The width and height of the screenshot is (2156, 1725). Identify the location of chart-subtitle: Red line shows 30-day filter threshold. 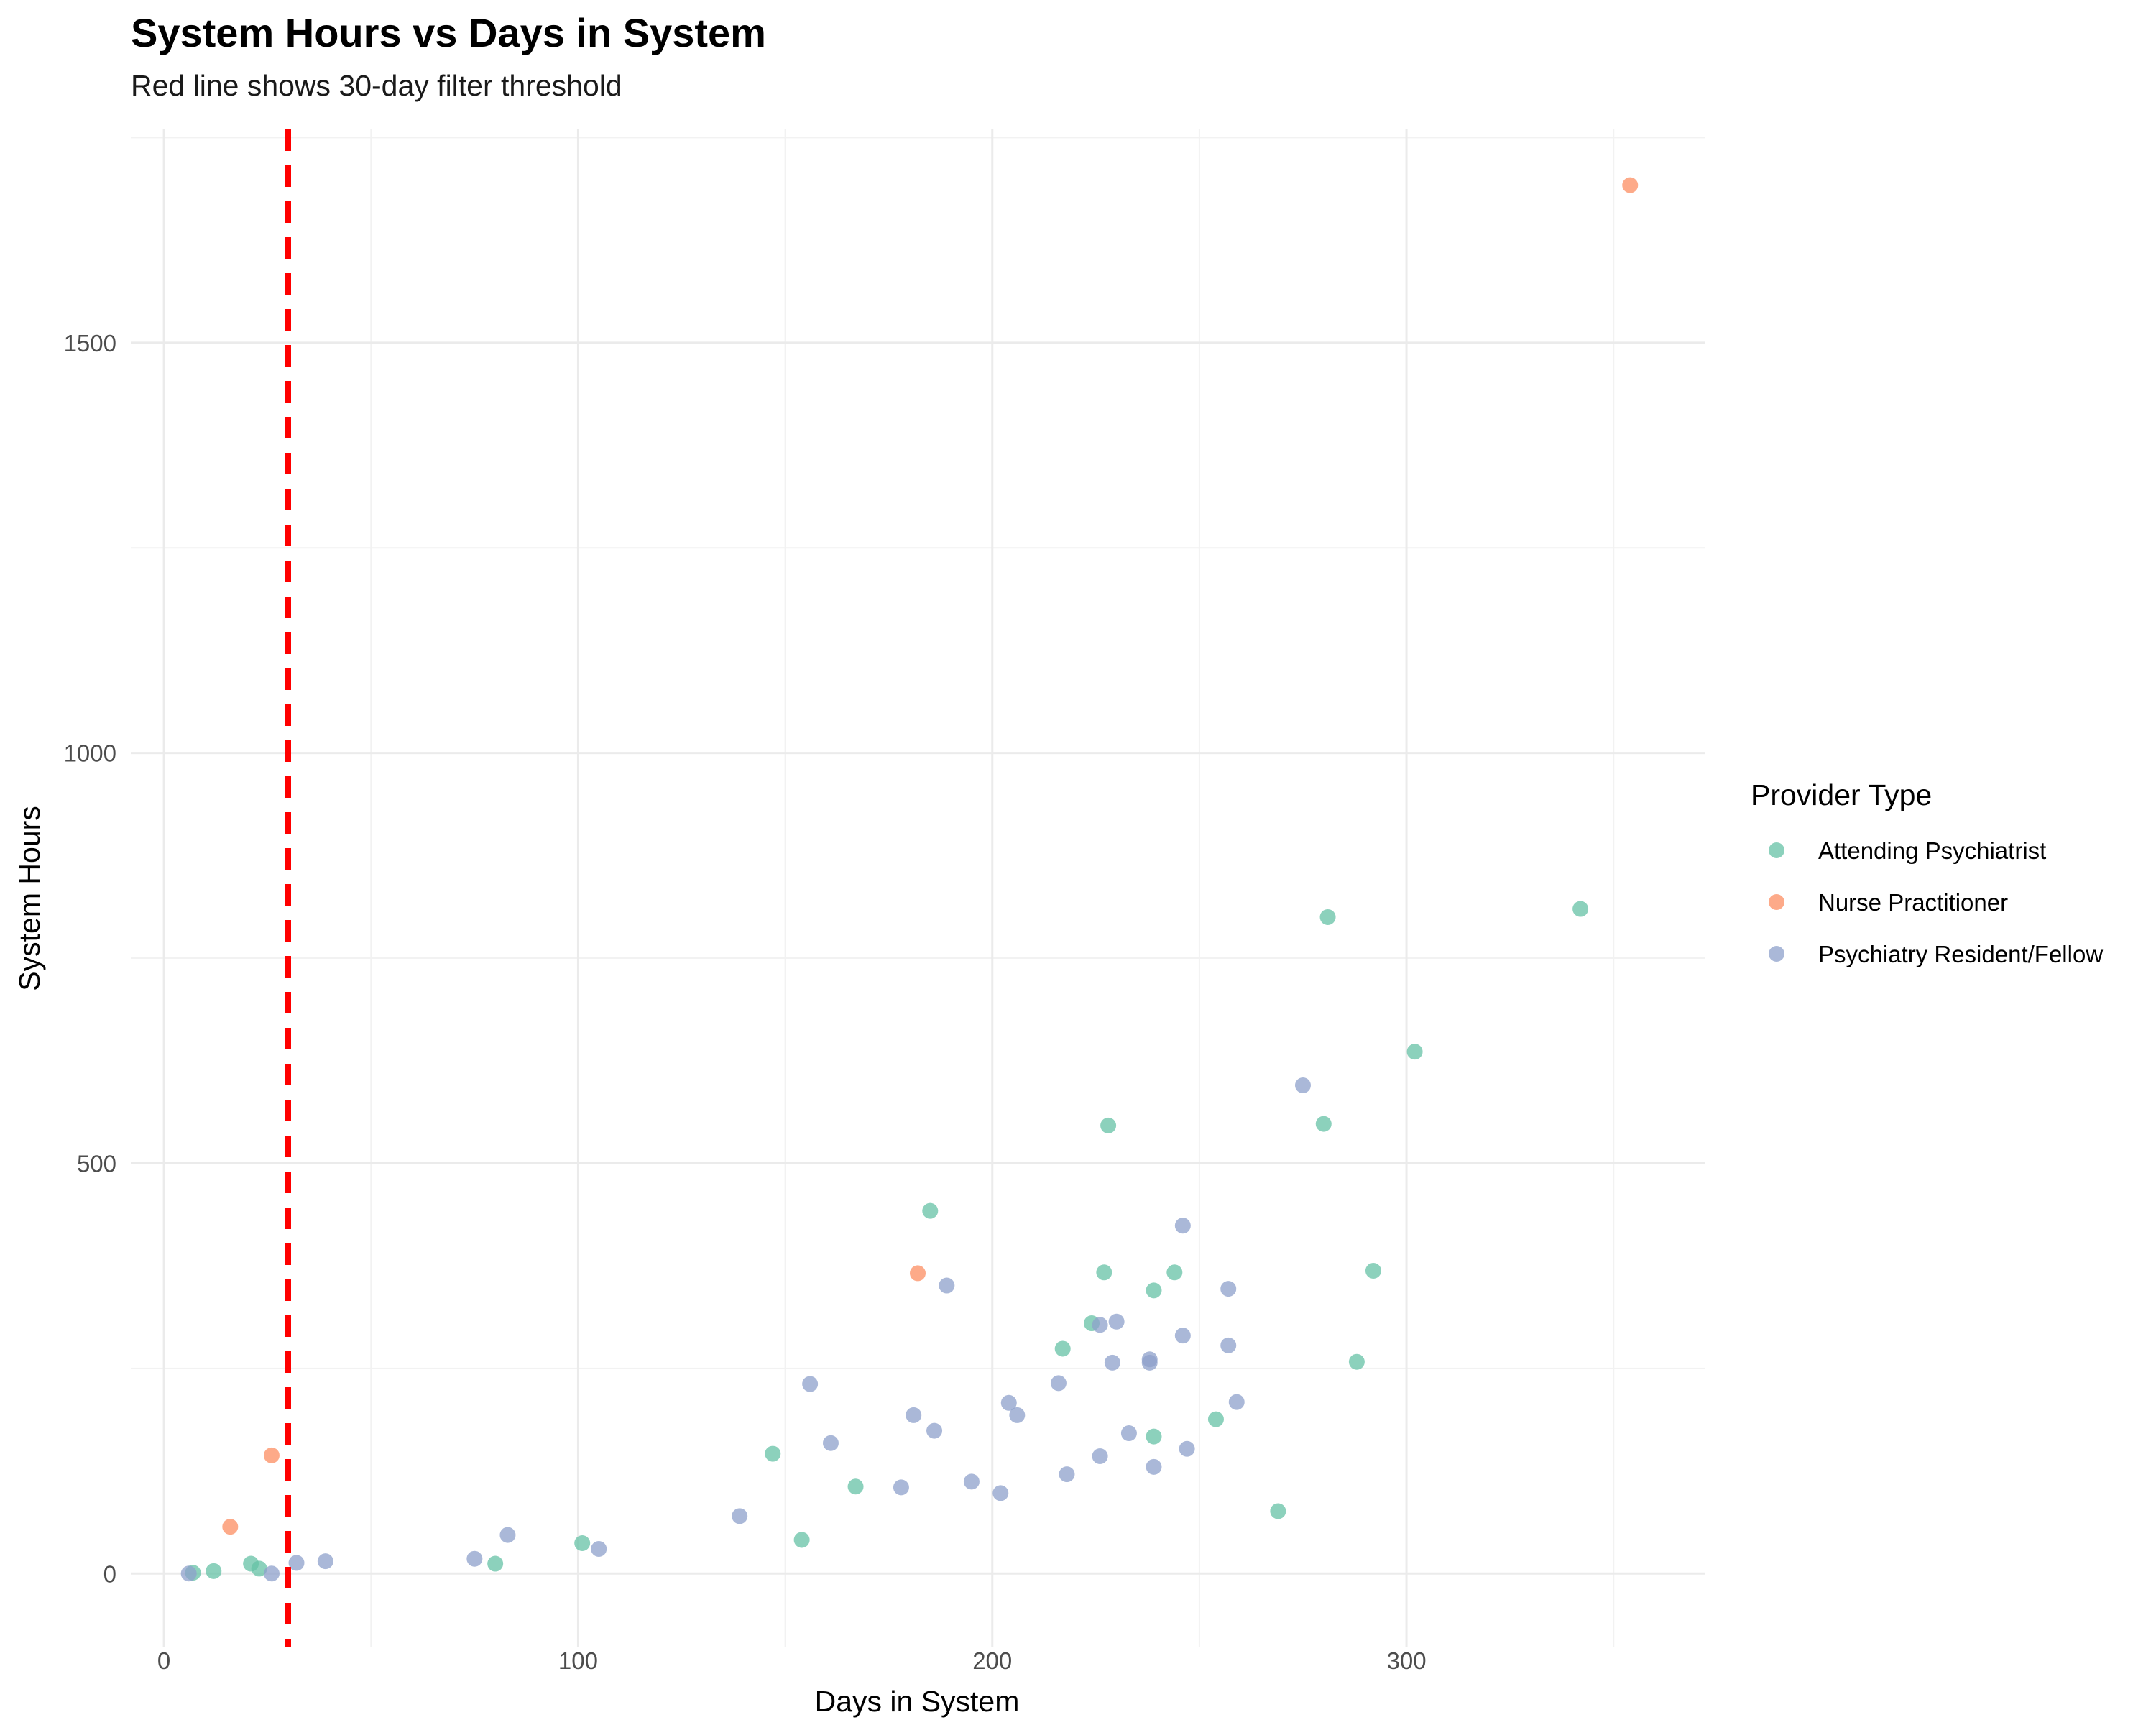
(376, 85).